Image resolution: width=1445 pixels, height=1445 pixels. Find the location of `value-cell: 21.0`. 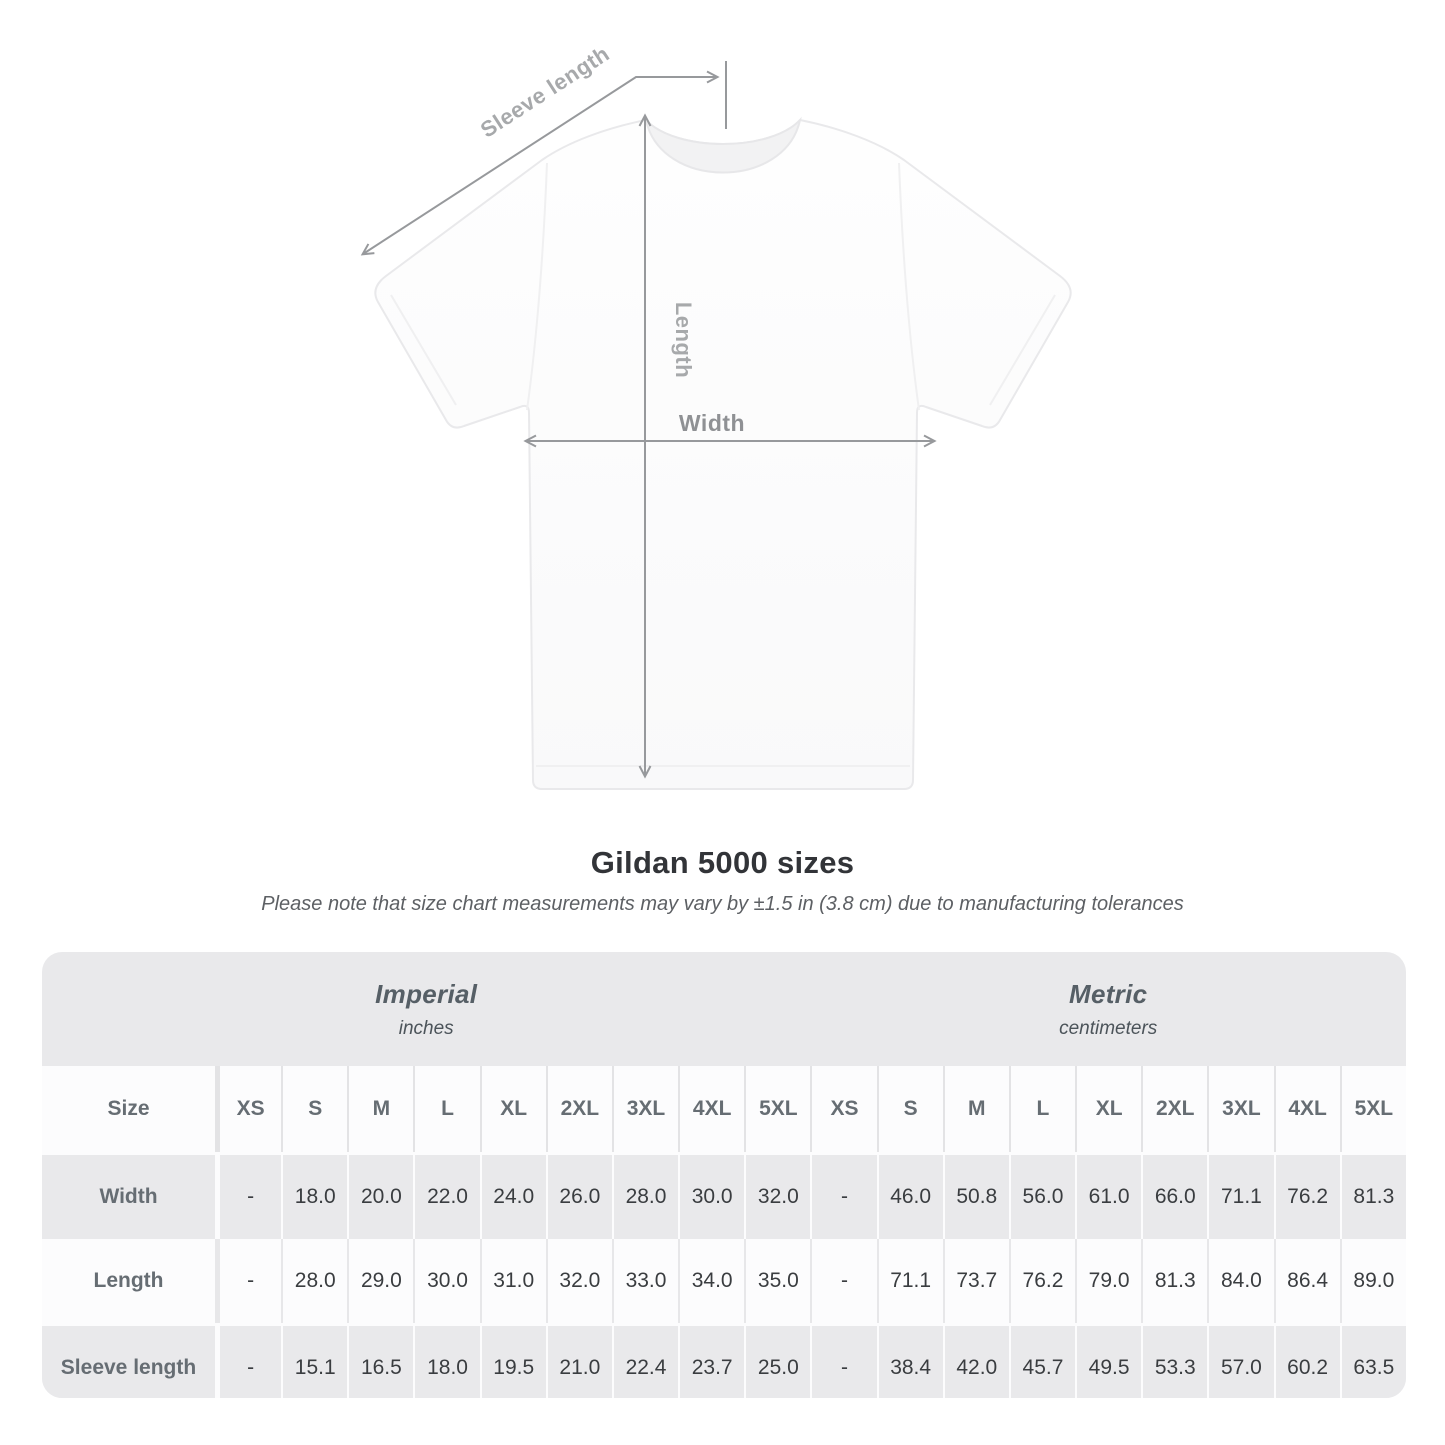

value-cell: 21.0 is located at coordinates (578, 1360).